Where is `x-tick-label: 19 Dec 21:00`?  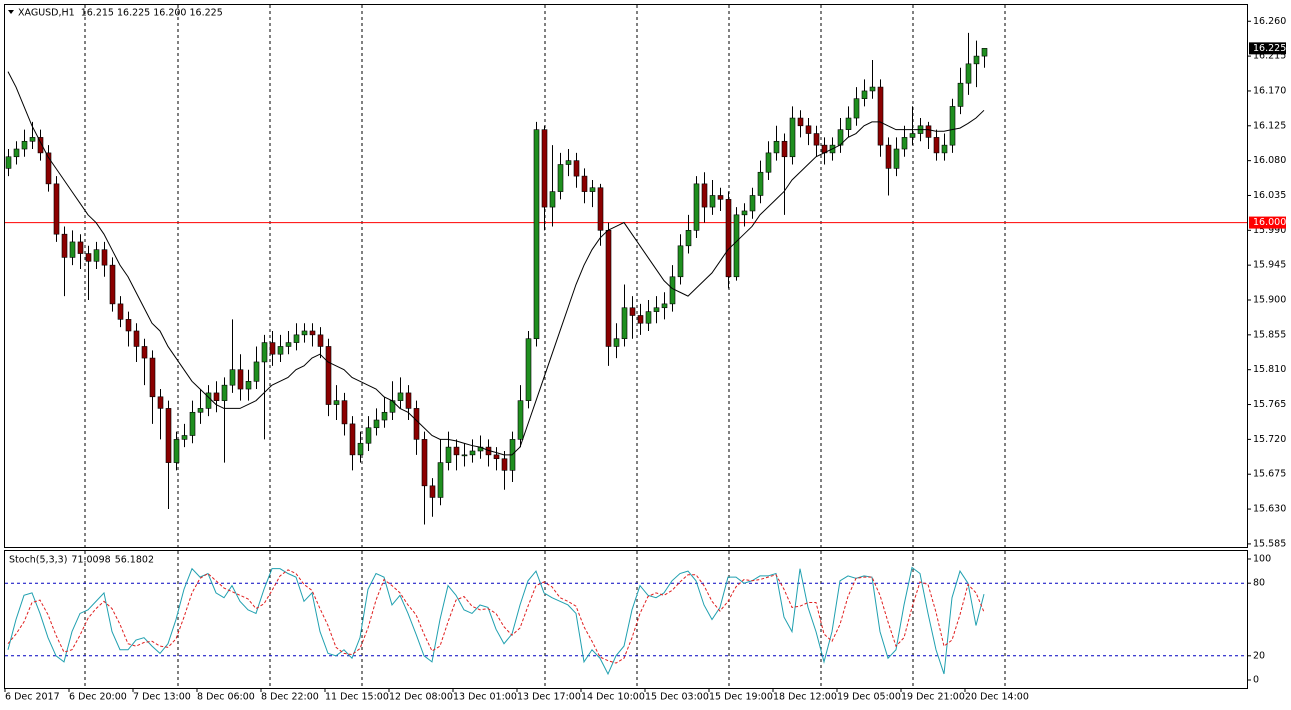 x-tick-label: 19 Dec 21:00 is located at coordinates (933, 697).